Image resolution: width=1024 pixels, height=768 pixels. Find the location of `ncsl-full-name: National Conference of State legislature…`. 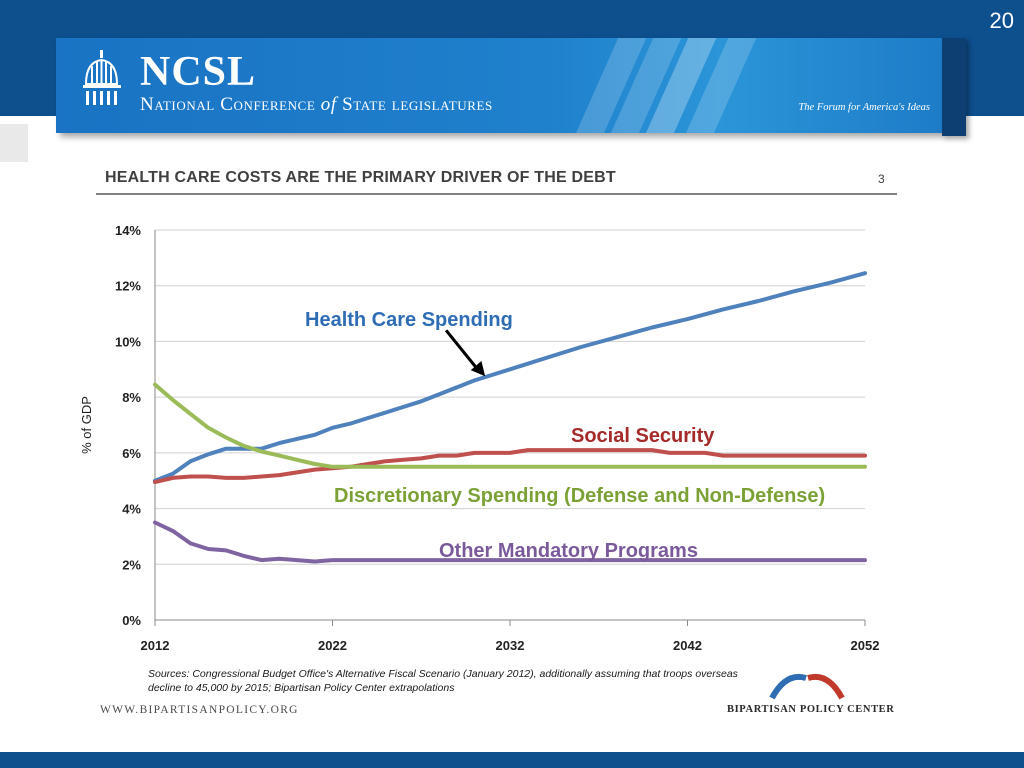

ncsl-full-name: National Conference of State legislature… is located at coordinates (316, 105).